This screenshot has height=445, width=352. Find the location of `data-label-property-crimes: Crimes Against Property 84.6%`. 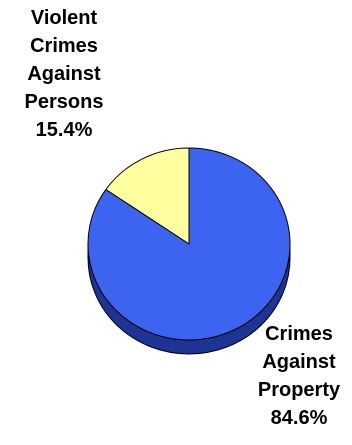

data-label-property-crimes: Crimes Against Property 84.6% is located at coordinates (299, 376).